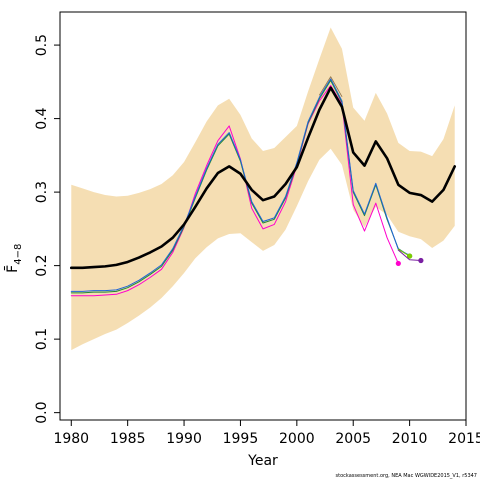 The width and height of the screenshot is (480, 480). I want to click on y-axis-title: F̄4−8, so click(13, 258).